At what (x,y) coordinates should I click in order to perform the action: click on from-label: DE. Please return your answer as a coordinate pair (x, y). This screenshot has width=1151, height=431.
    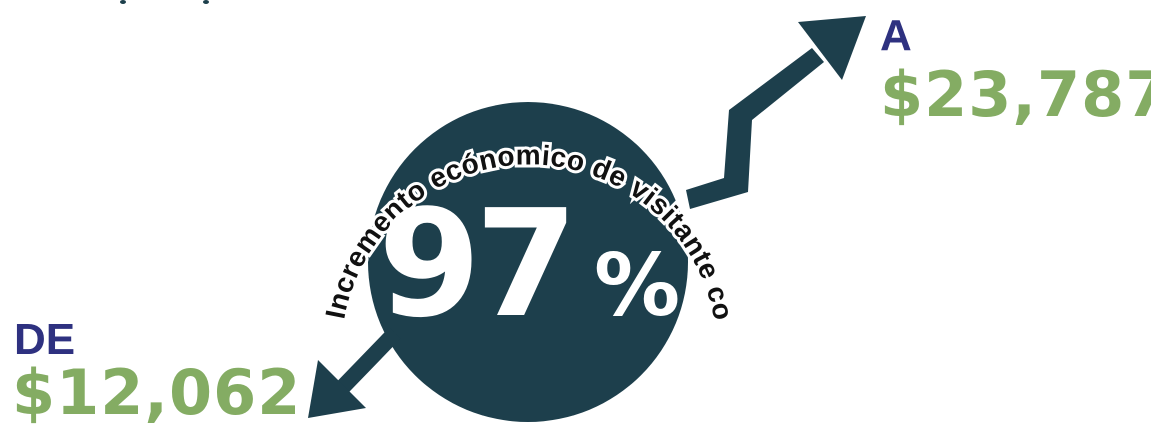
    Looking at the image, I should click on (45, 339).